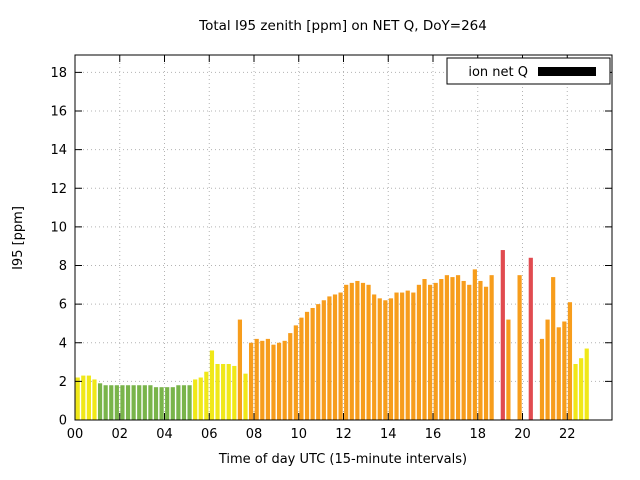 Image resolution: width=640 pixels, height=480 pixels. I want to click on x-tick-label: 02, so click(119, 434).